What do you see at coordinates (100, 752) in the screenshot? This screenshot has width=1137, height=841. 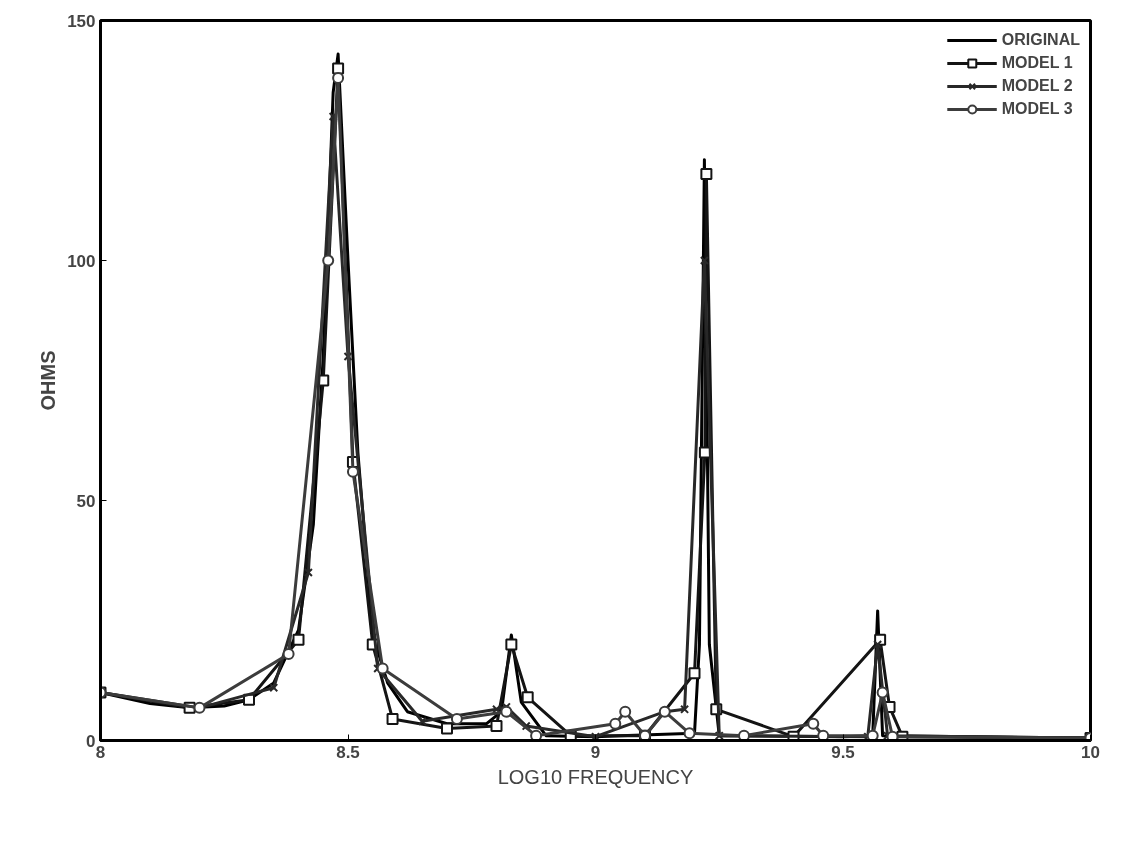 I see `x-tick-label: 8` at bounding box center [100, 752].